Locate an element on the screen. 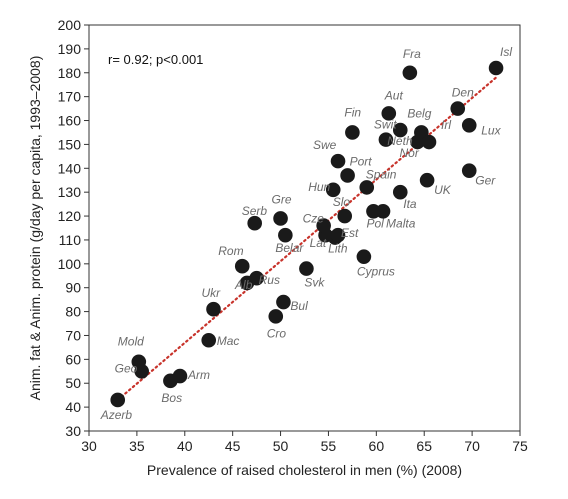  point-azerb is located at coordinates (118, 400).